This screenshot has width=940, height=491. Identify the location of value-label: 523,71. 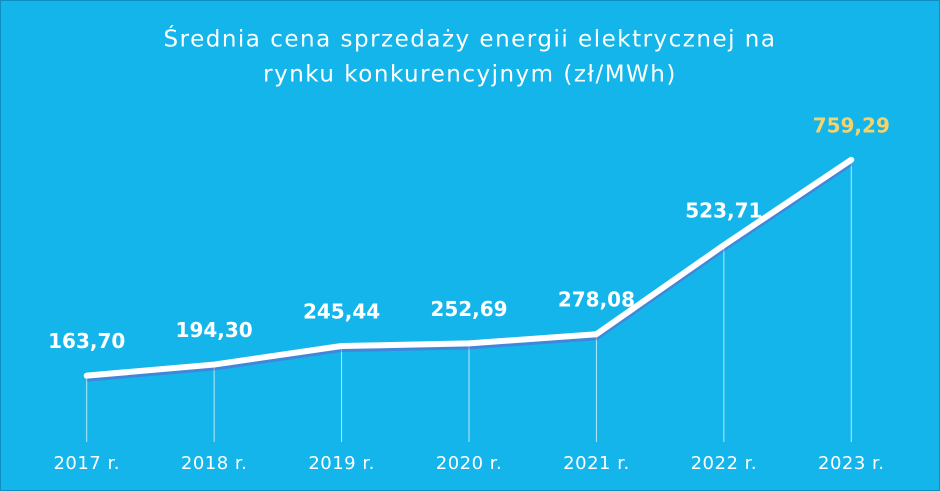
(723, 211).